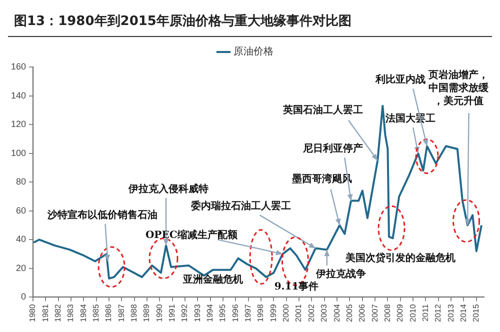 The height and width of the screenshot is (332, 500). What do you see at coordinates (197, 313) in the screenshot?
I see `x-tick-label: 1993` at bounding box center [197, 313].